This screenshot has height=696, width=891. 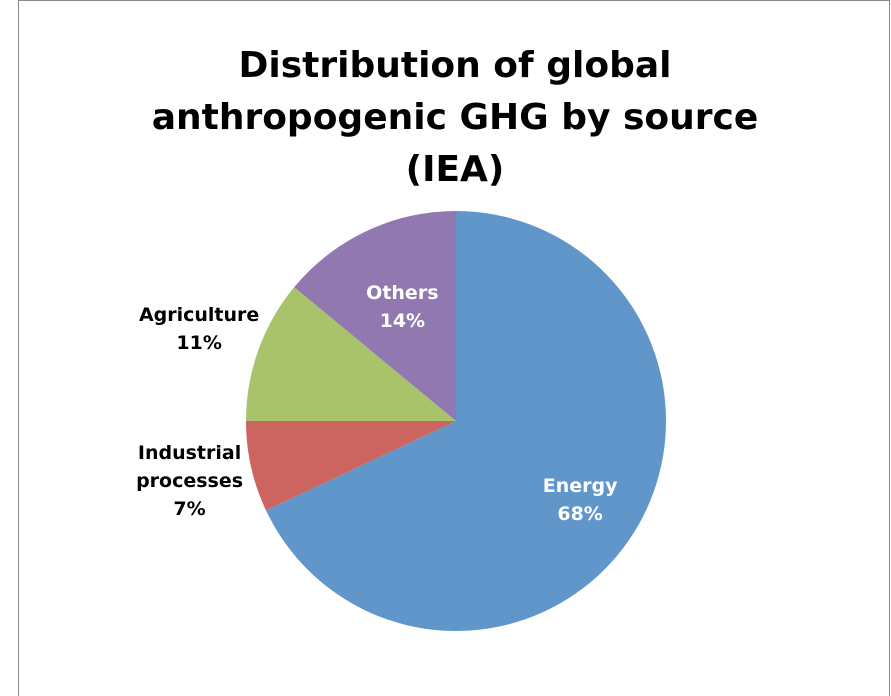 I want to click on slice-value: 68%, so click(x=580, y=513).